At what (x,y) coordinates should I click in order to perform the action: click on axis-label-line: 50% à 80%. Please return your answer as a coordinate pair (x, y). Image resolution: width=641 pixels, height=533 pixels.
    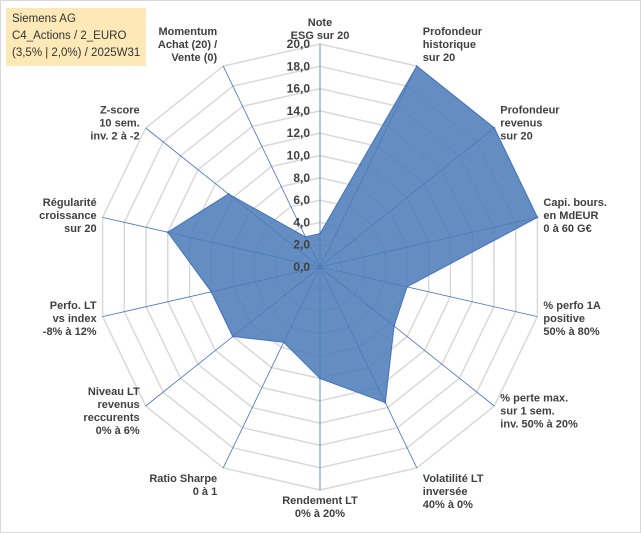
    Looking at the image, I should click on (571, 332).